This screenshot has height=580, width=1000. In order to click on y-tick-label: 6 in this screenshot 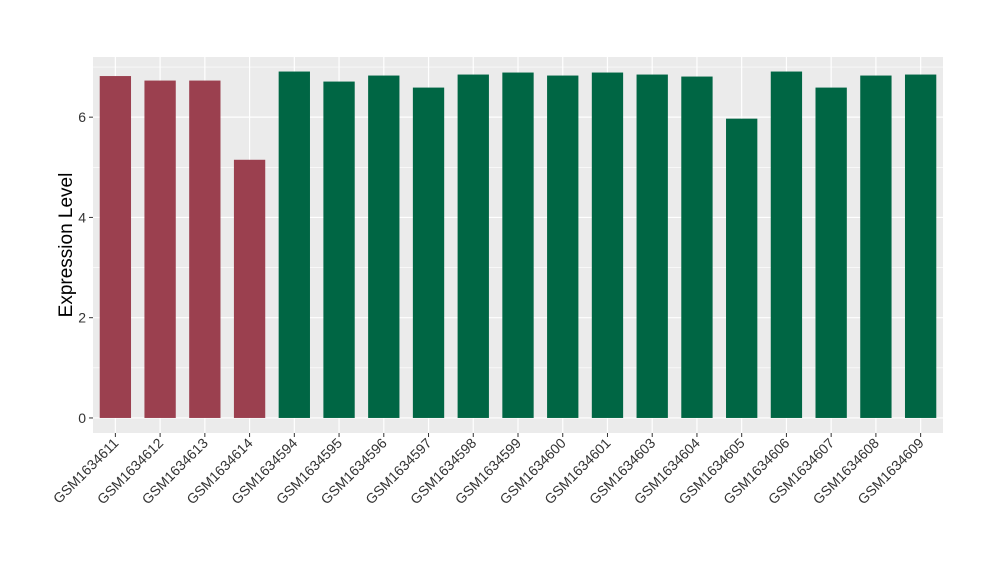, I will do `click(82, 117)`.